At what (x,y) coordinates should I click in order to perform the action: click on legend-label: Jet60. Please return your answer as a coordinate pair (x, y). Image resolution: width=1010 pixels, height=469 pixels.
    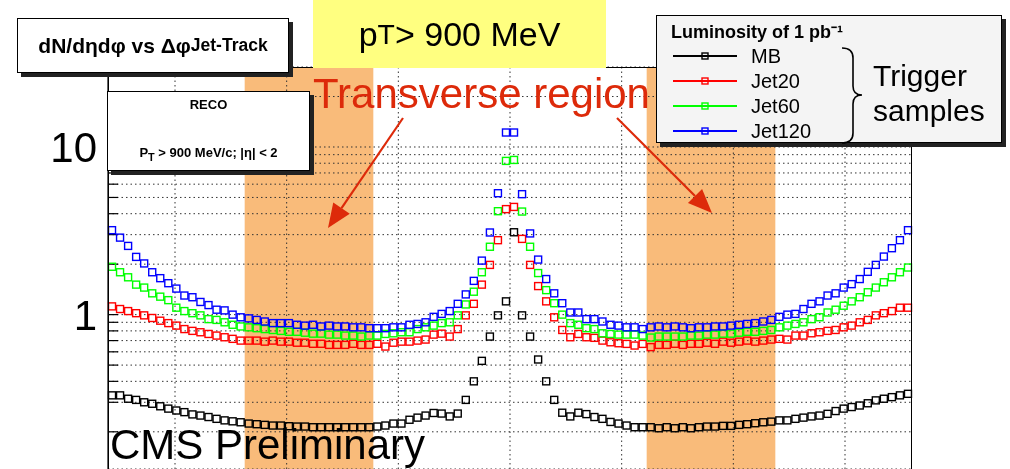
    Looking at the image, I should click on (775, 106).